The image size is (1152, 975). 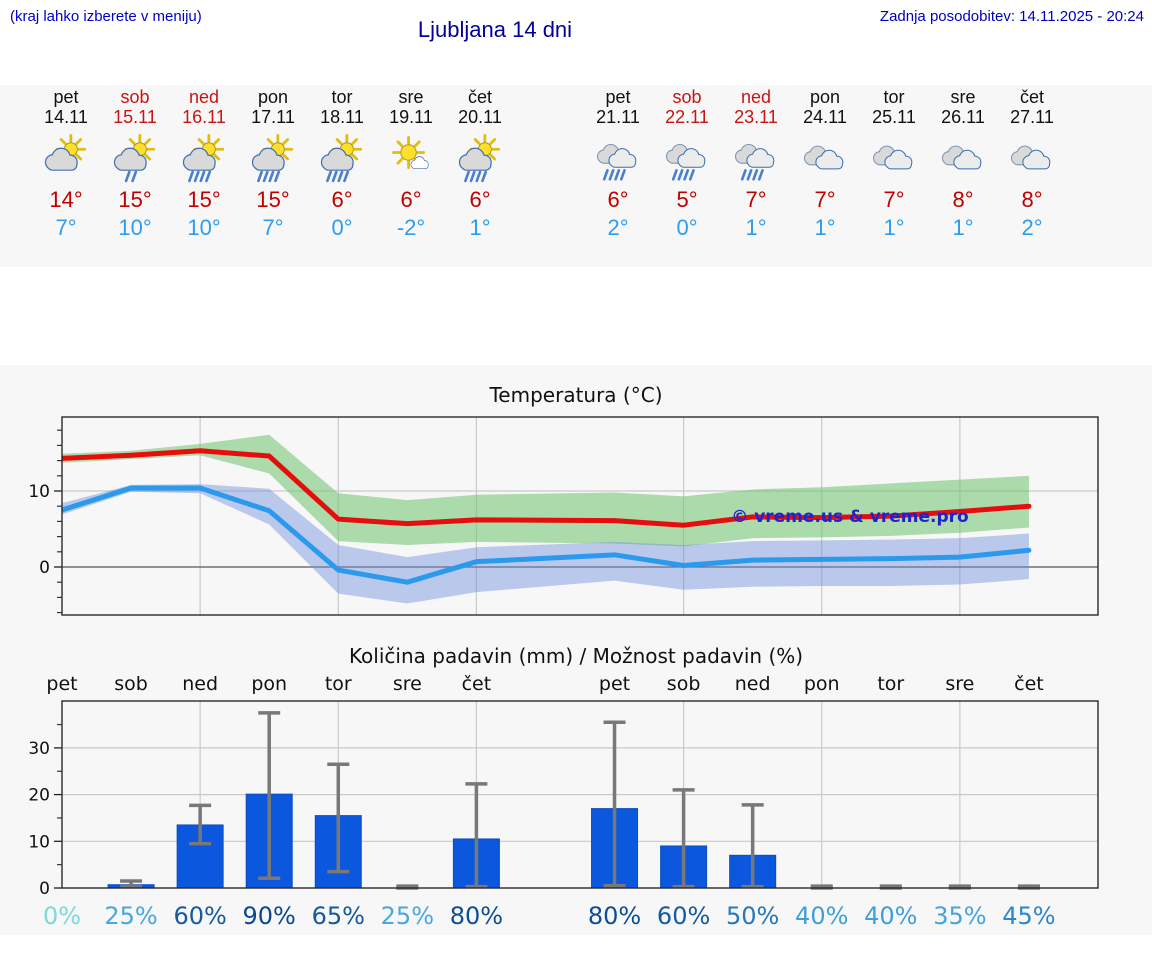 I want to click on sun-small-cloud-icon, so click(x=410, y=153).